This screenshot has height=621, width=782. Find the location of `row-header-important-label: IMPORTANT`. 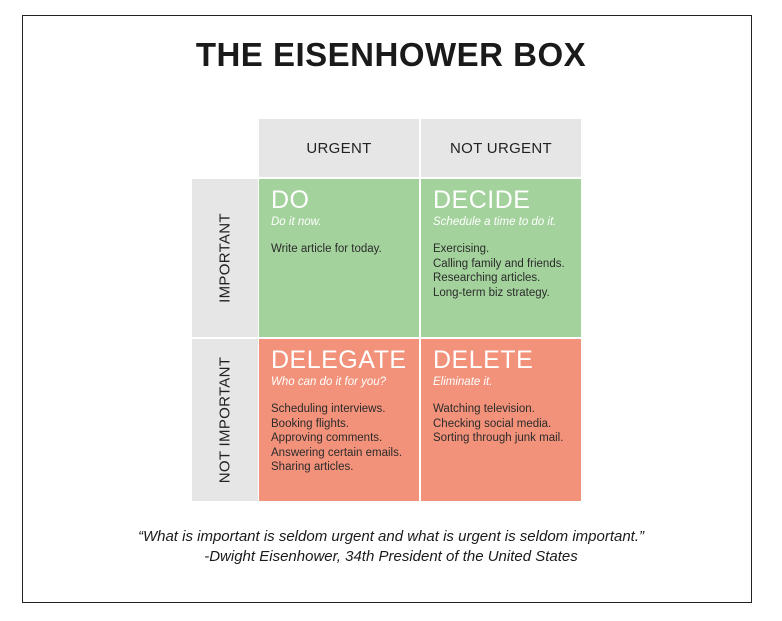

row-header-important-label: IMPORTANT is located at coordinates (225, 258).